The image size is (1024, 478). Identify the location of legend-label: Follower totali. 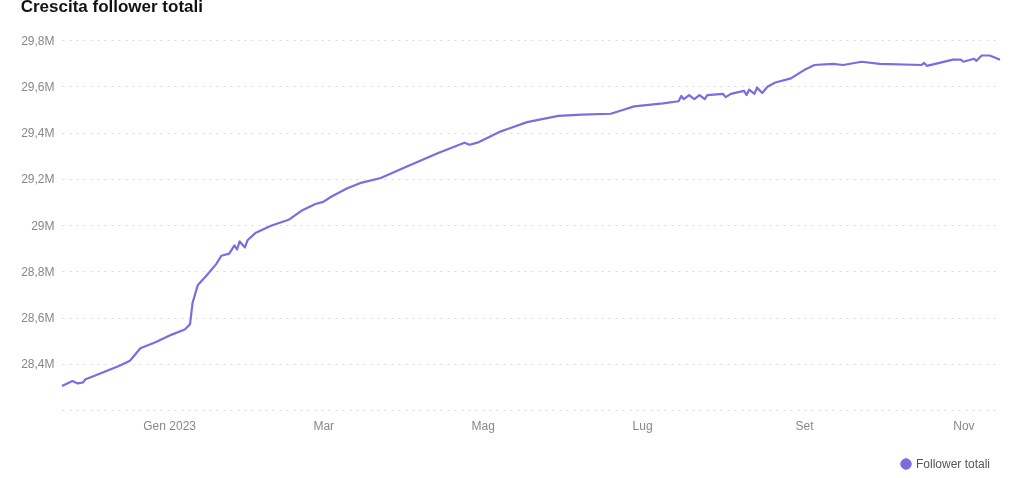
(953, 464).